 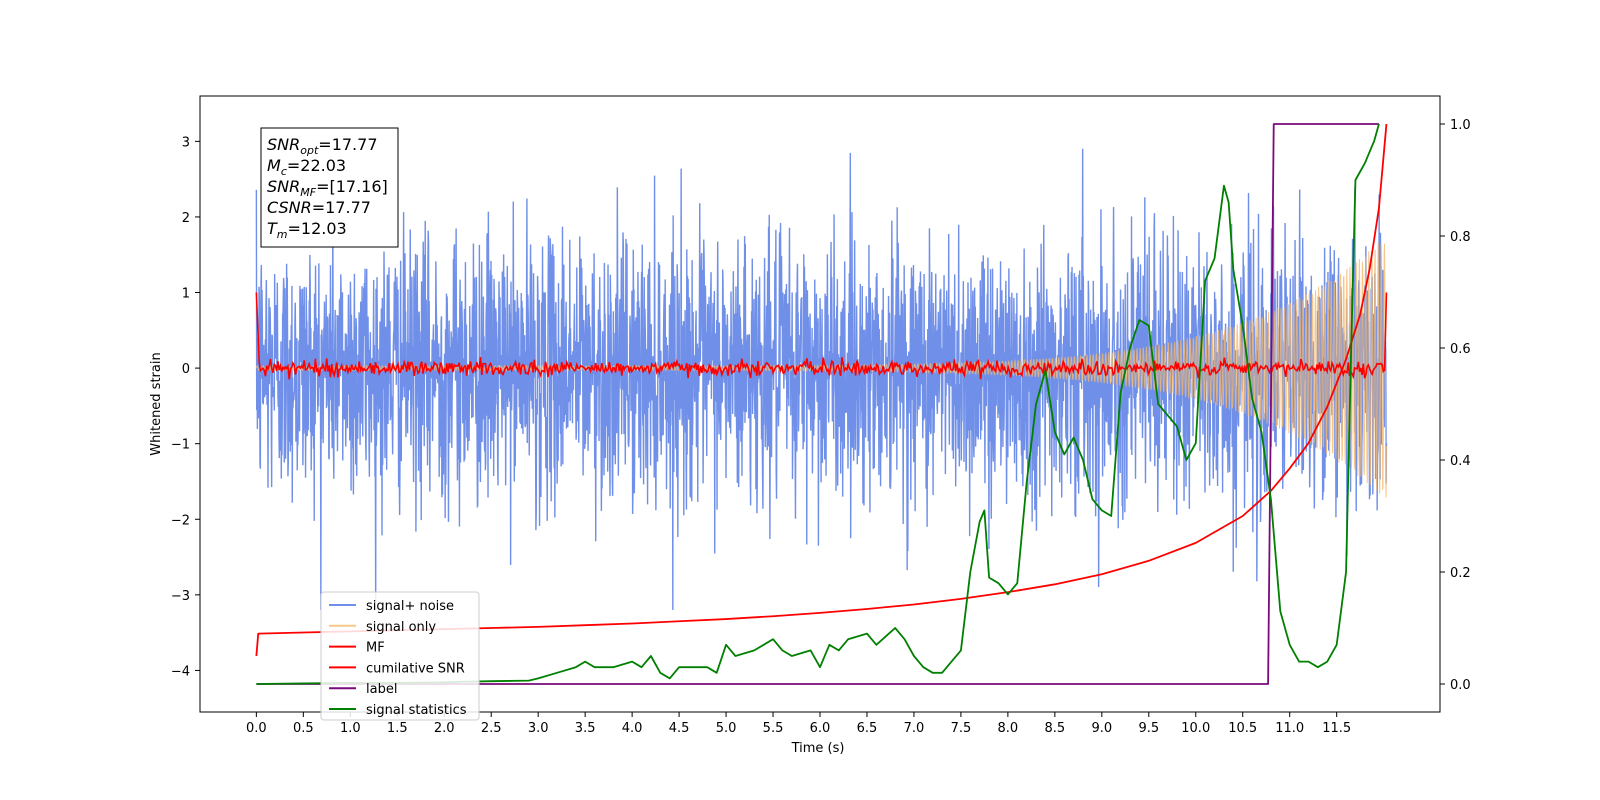 What do you see at coordinates (1055, 728) in the screenshot?
I see `x-tick-label: 8.5` at bounding box center [1055, 728].